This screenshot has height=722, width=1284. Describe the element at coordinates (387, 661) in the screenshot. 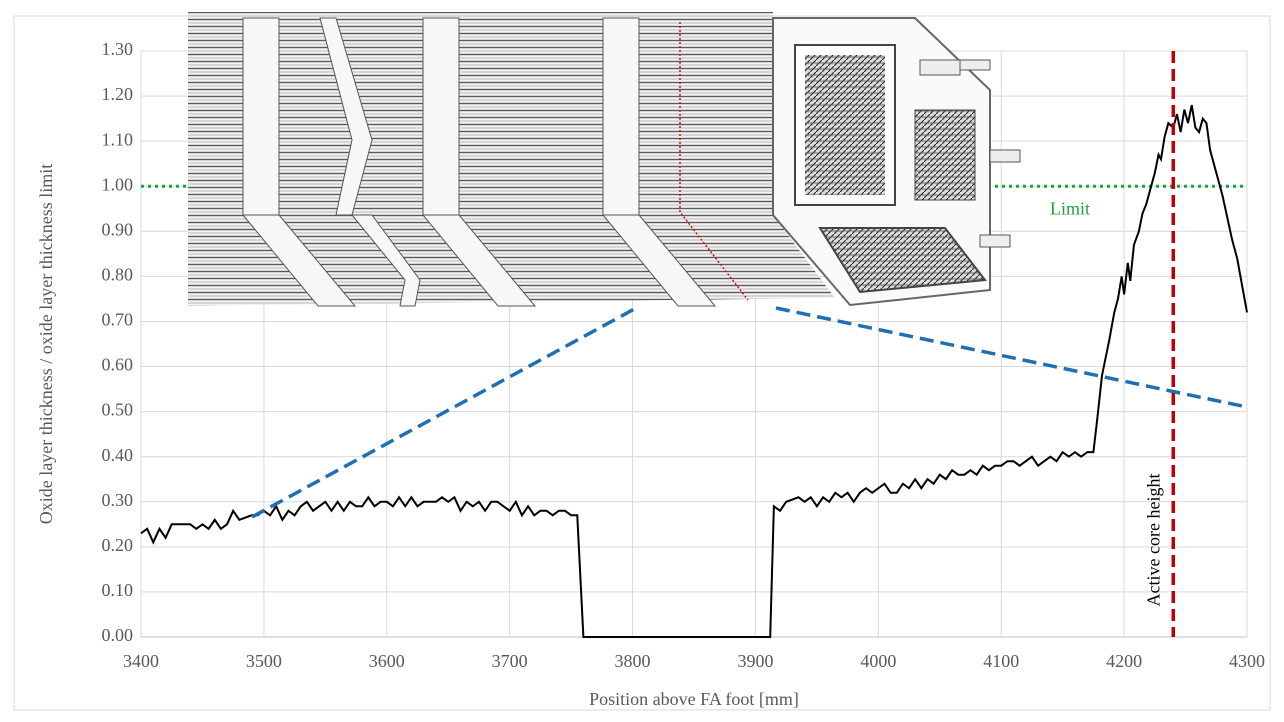

I see `x-tick-label: 3600` at that location.